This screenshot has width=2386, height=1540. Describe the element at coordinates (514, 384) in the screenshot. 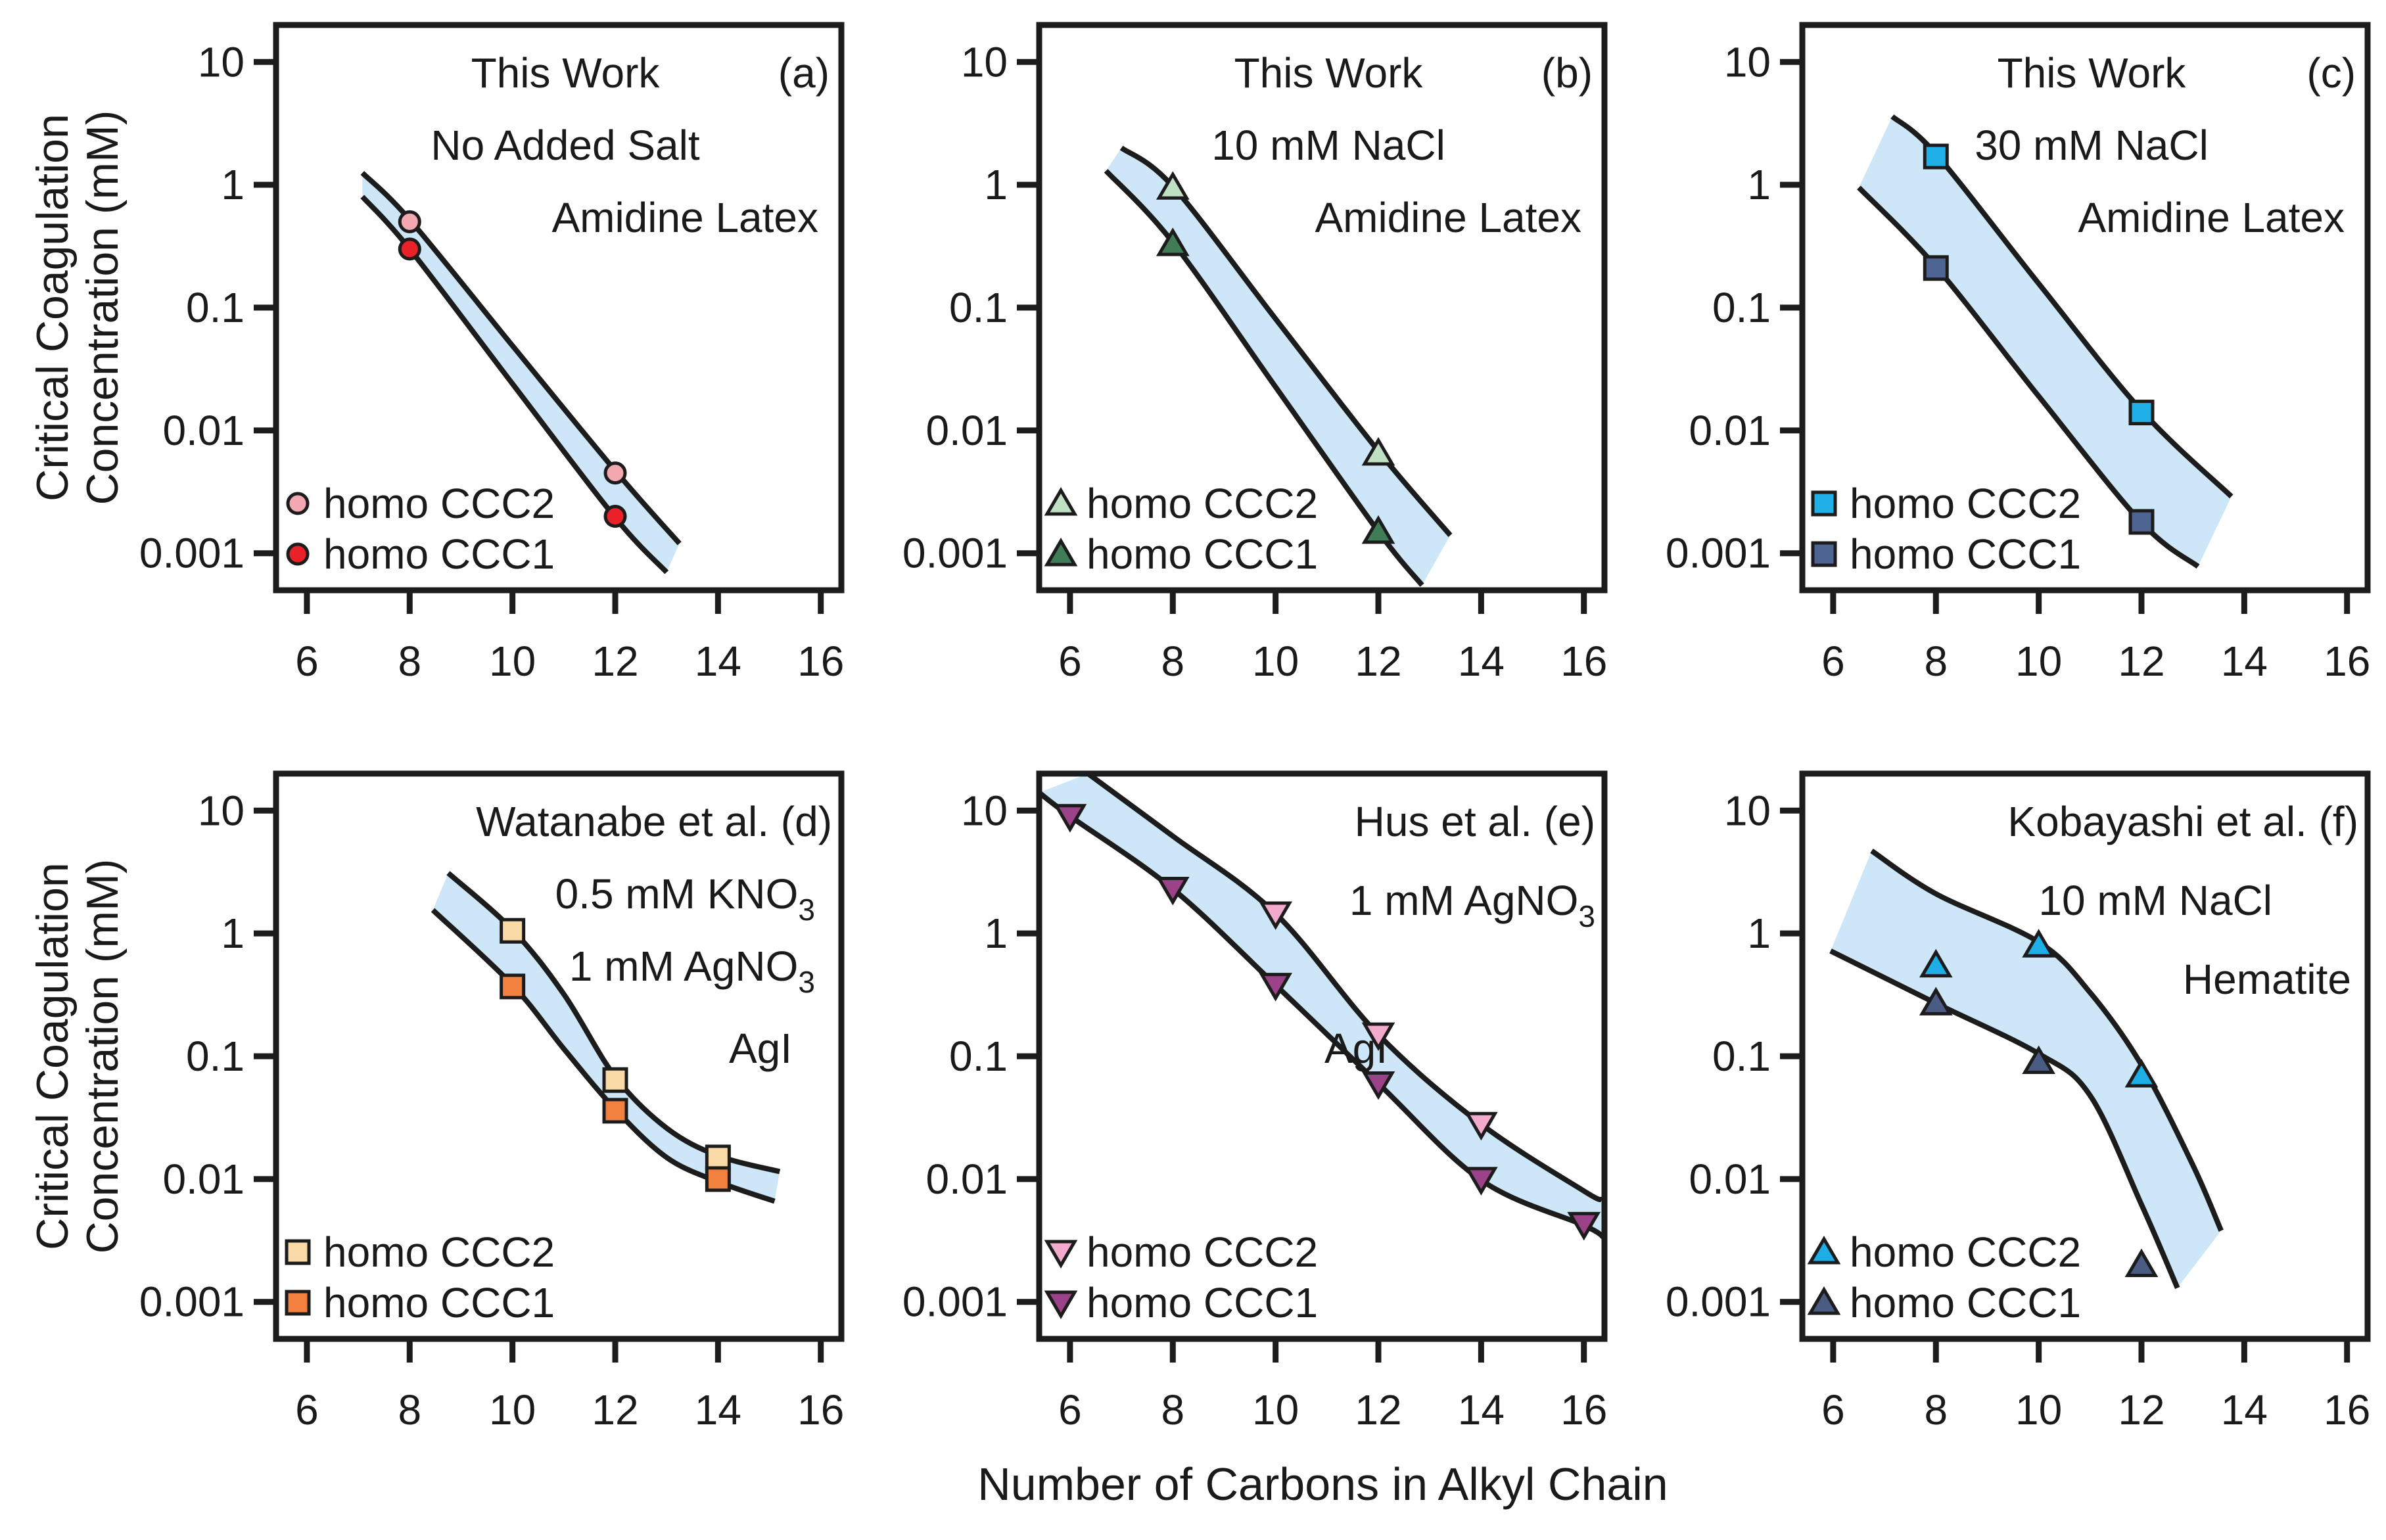

I see `lower-curve` at that location.